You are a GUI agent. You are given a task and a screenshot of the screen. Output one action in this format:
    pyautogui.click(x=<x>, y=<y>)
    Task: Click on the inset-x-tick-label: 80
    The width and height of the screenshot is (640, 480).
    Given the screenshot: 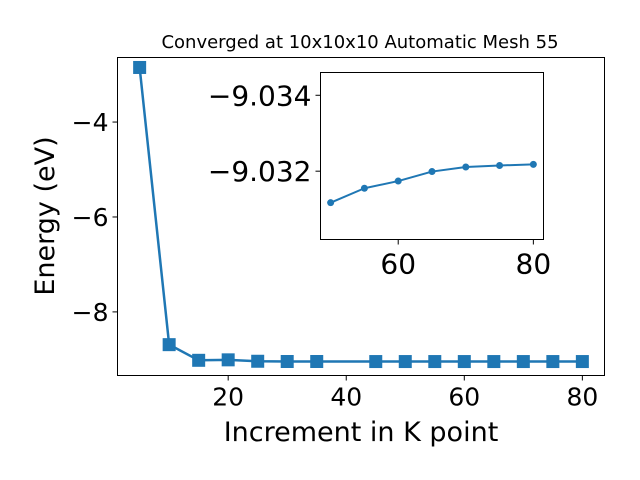 What is the action you would take?
    pyautogui.click(x=534, y=264)
    